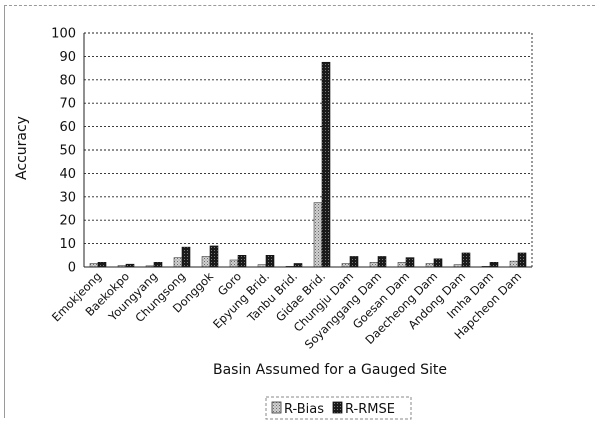  Describe the element at coordinates (67, 151) in the screenshot. I see `y-tick-label: 50` at that location.